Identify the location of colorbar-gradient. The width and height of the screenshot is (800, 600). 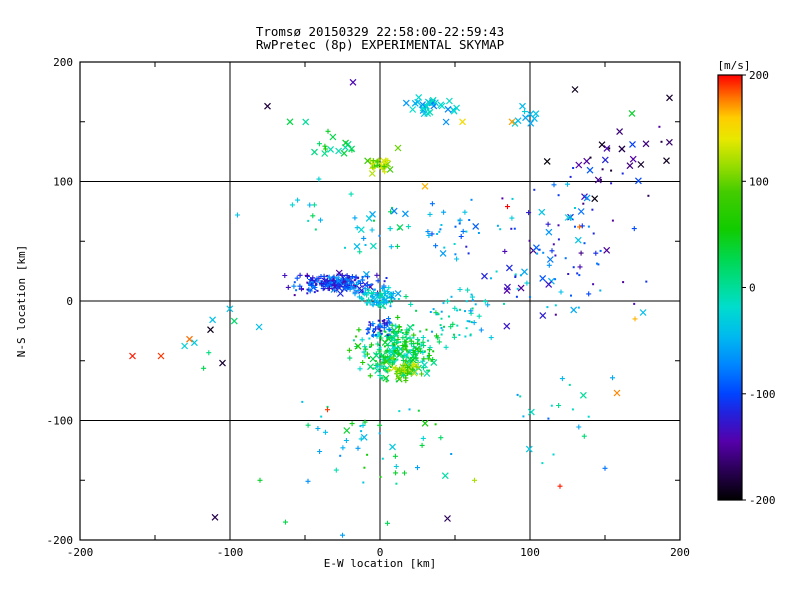
(730, 287).